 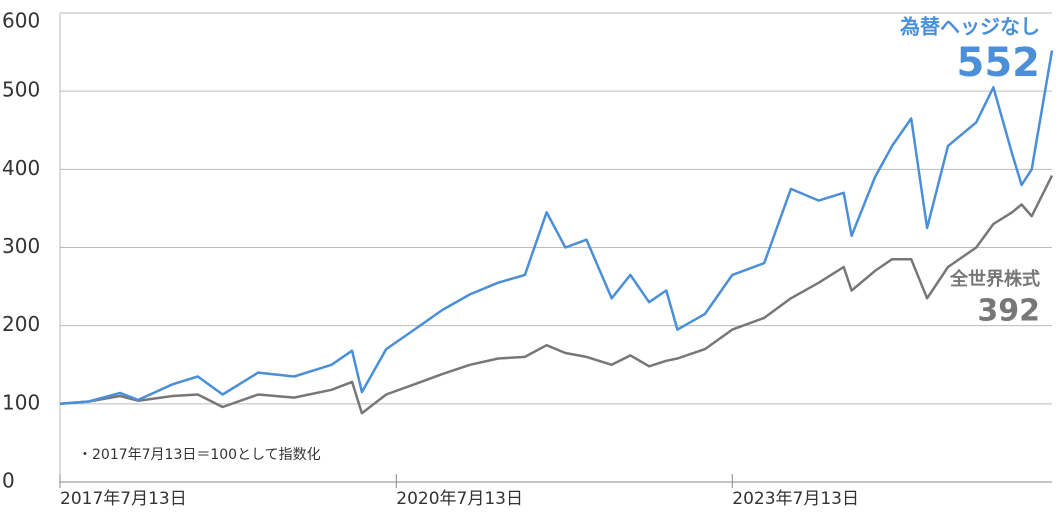 What do you see at coordinates (21, 402) in the screenshot?
I see `y-tick-label: 100` at bounding box center [21, 402].